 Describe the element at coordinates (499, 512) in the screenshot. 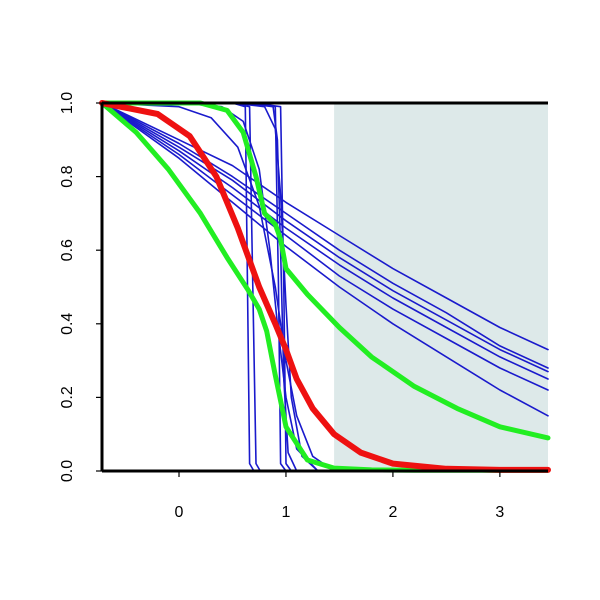

I see `x-tick-label: 3` at that location.